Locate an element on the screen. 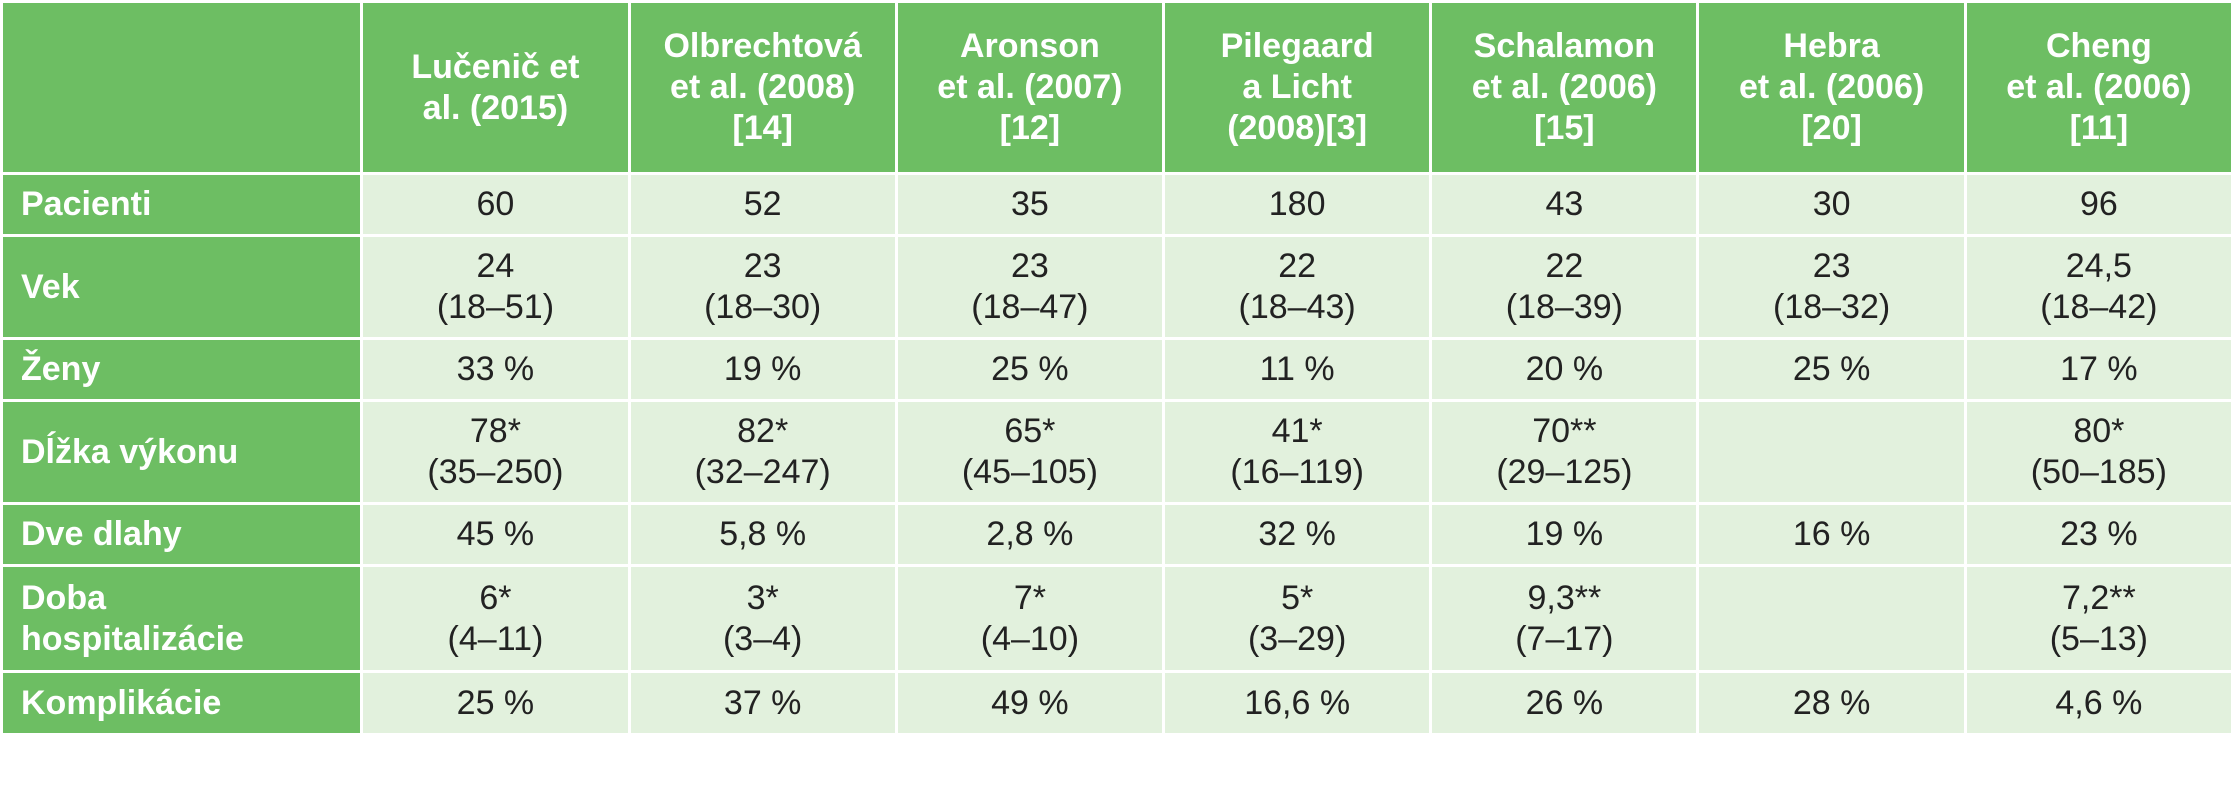 The height and width of the screenshot is (800, 2234). column-header-line: (2008)[3] is located at coordinates (1297, 128).